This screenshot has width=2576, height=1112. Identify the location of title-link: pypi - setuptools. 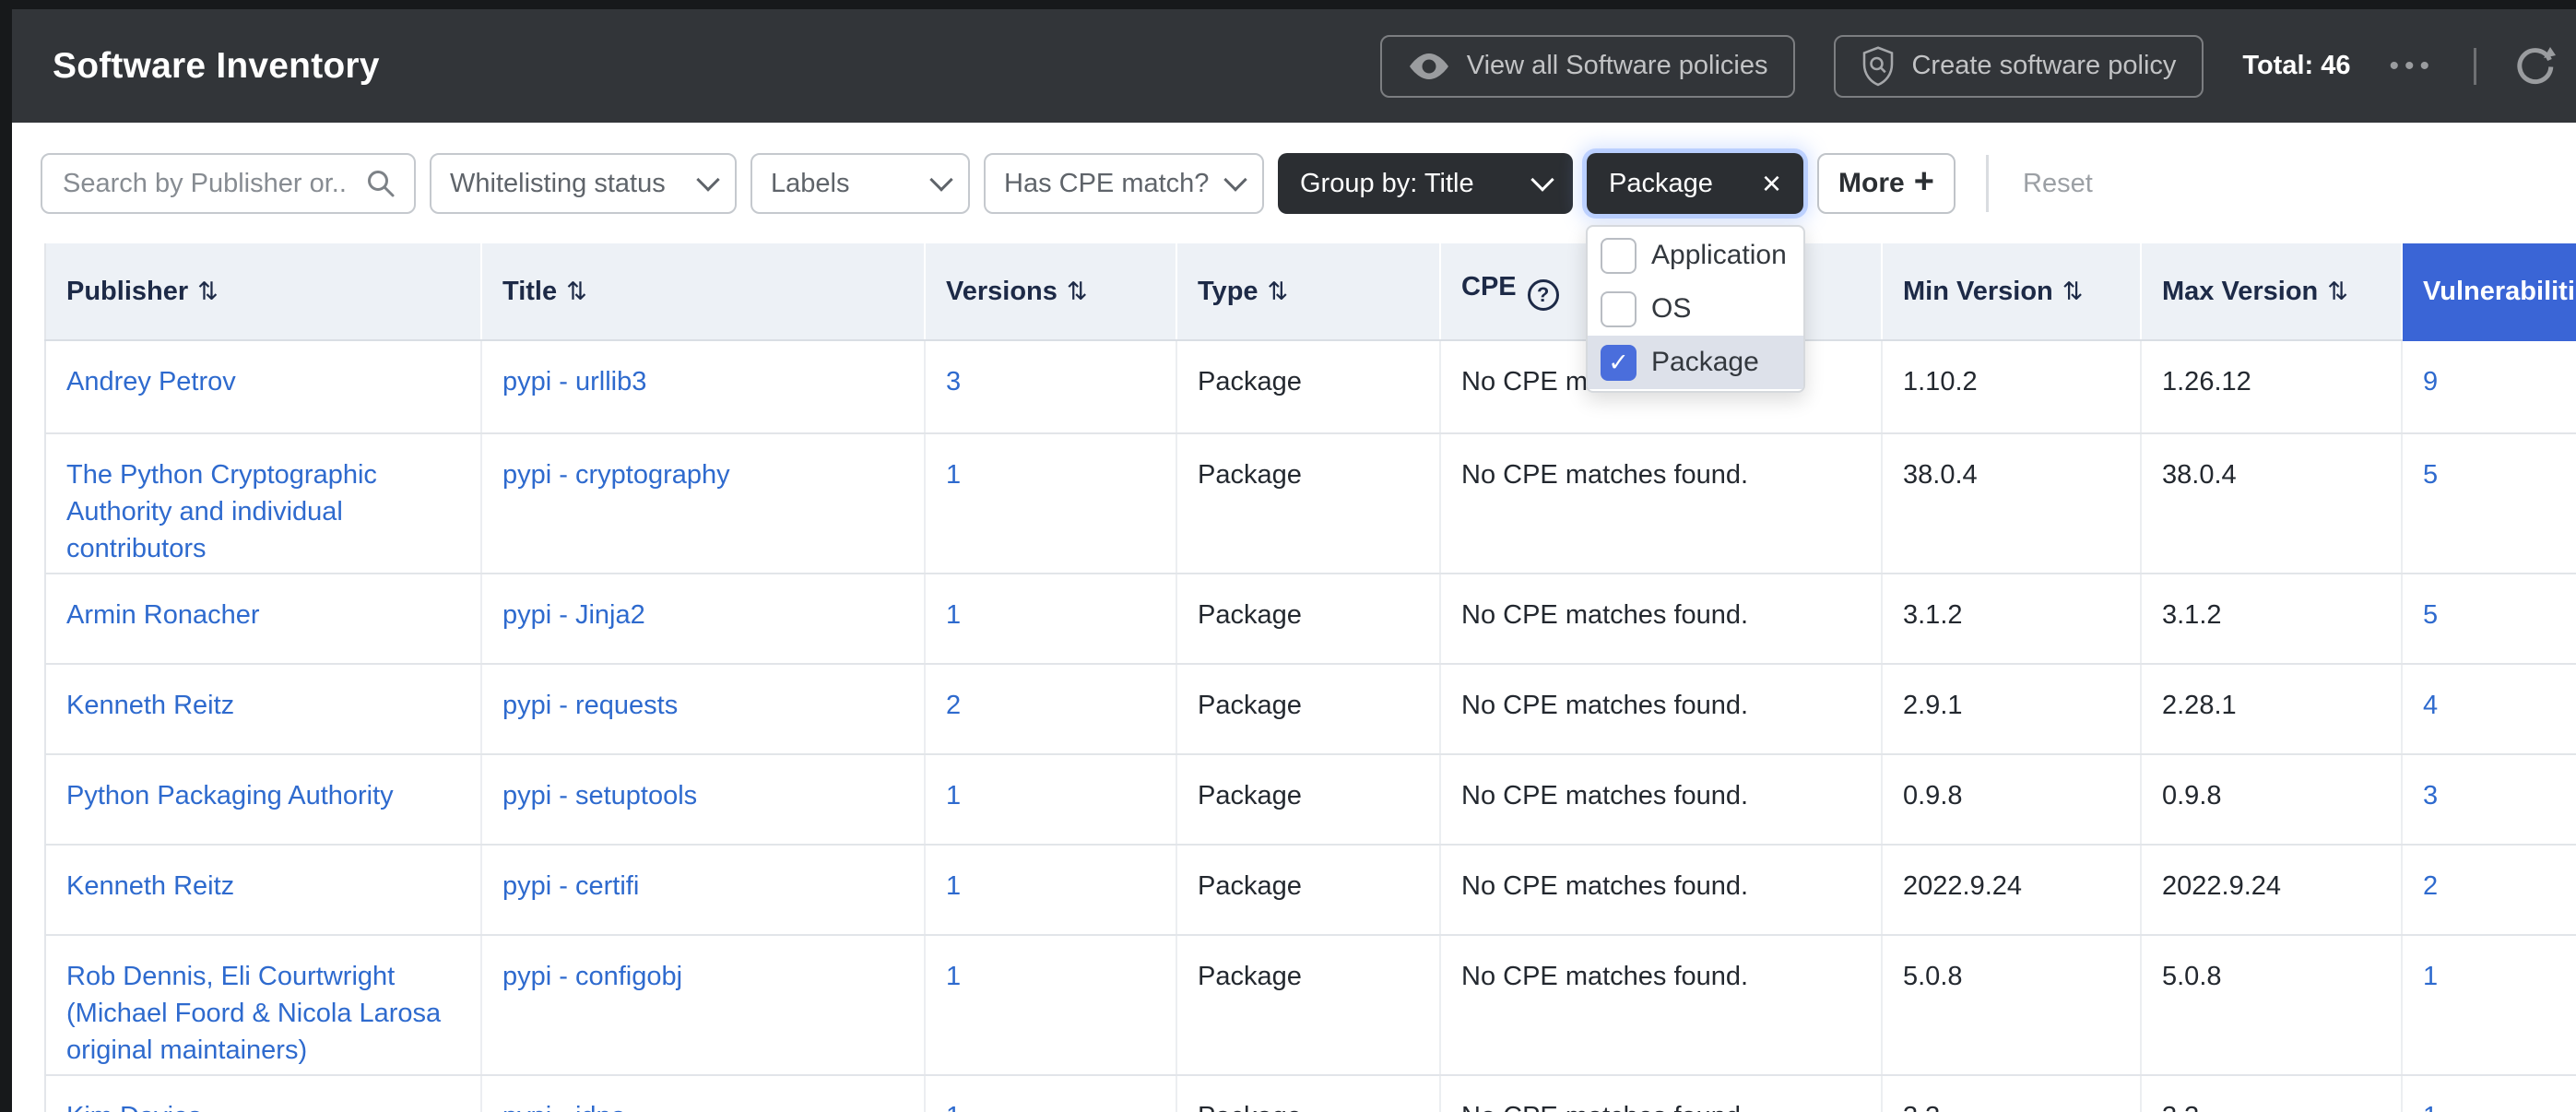
(600, 795).